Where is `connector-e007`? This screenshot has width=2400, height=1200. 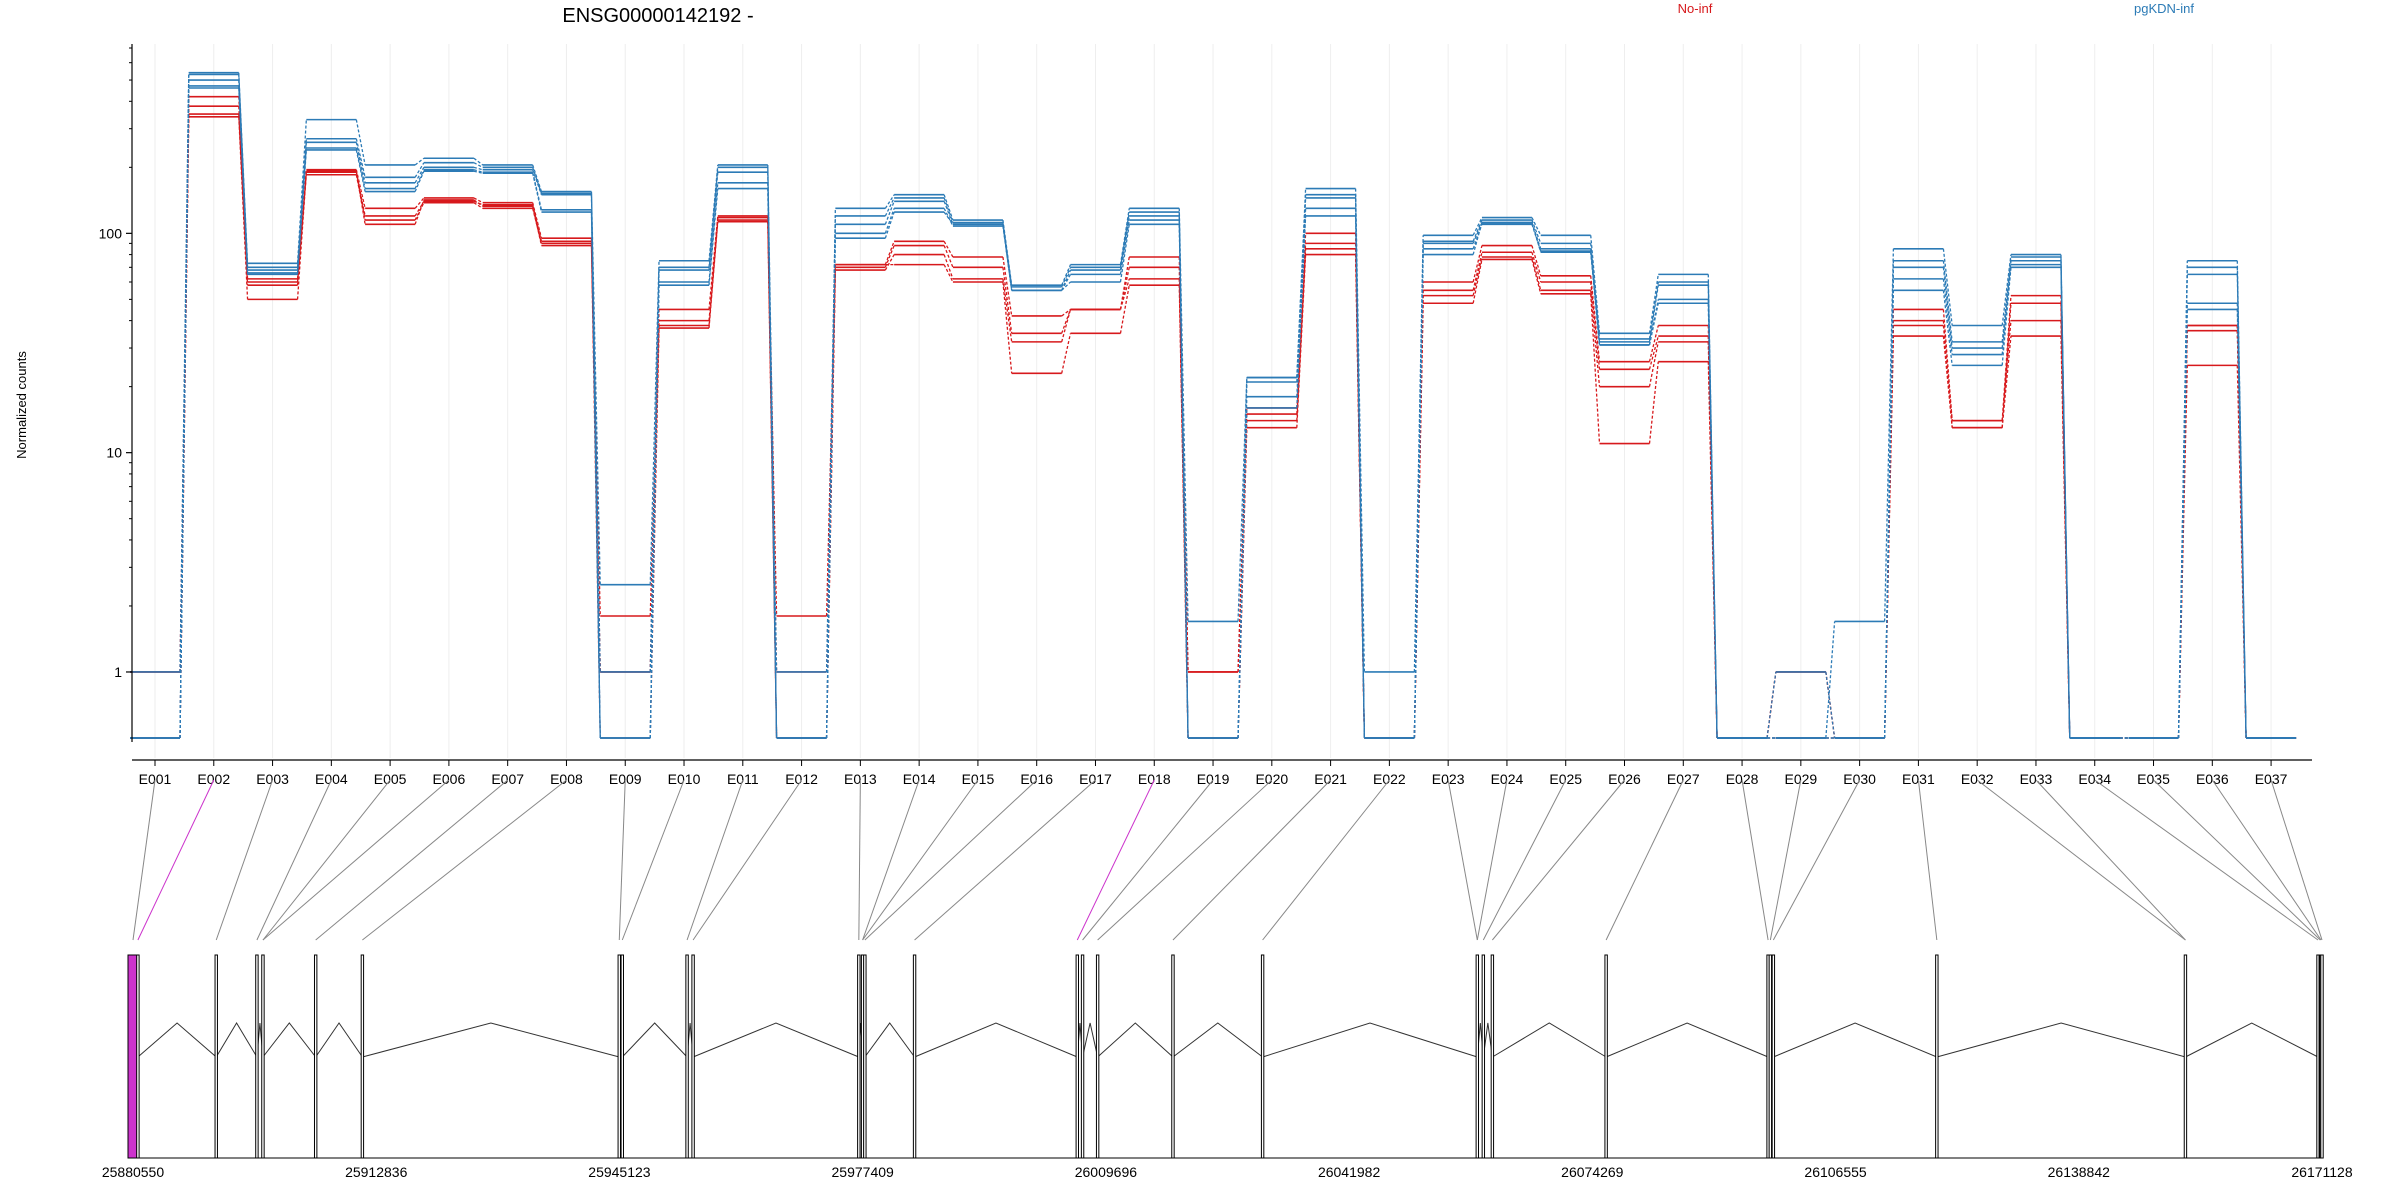 connector-e007 is located at coordinates (412, 860).